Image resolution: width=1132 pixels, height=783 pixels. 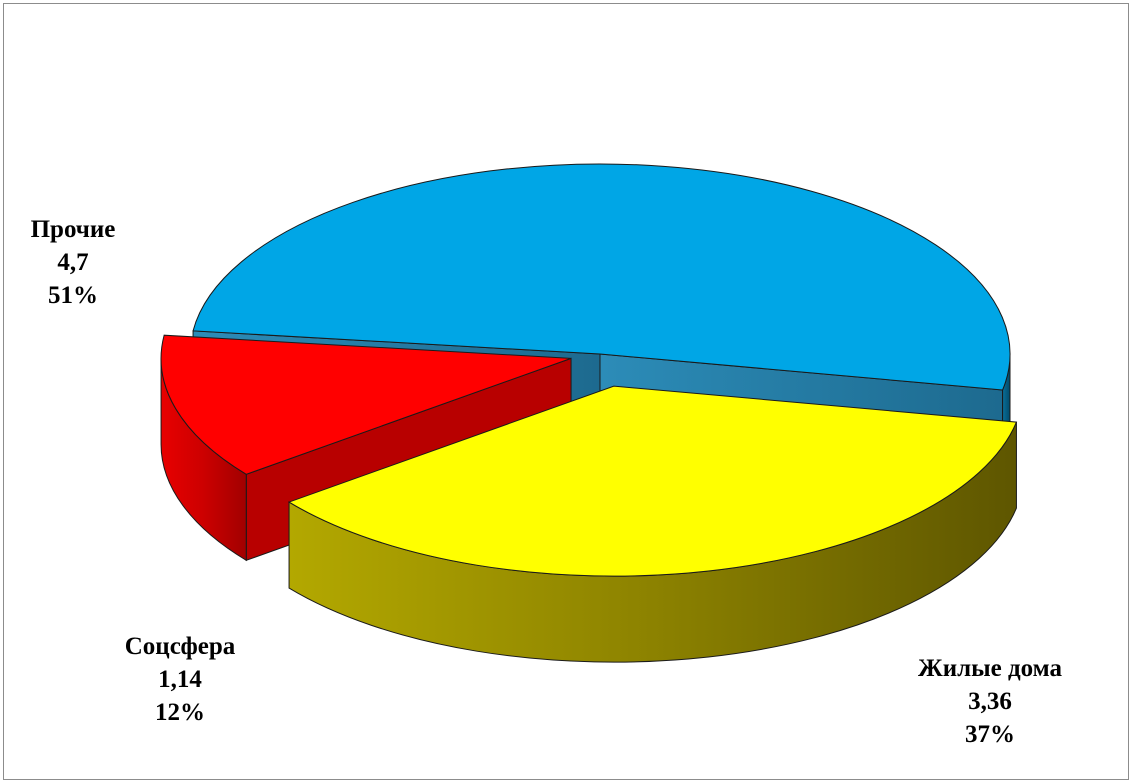 I want to click on slice-name: Прочие, so click(x=73, y=229).